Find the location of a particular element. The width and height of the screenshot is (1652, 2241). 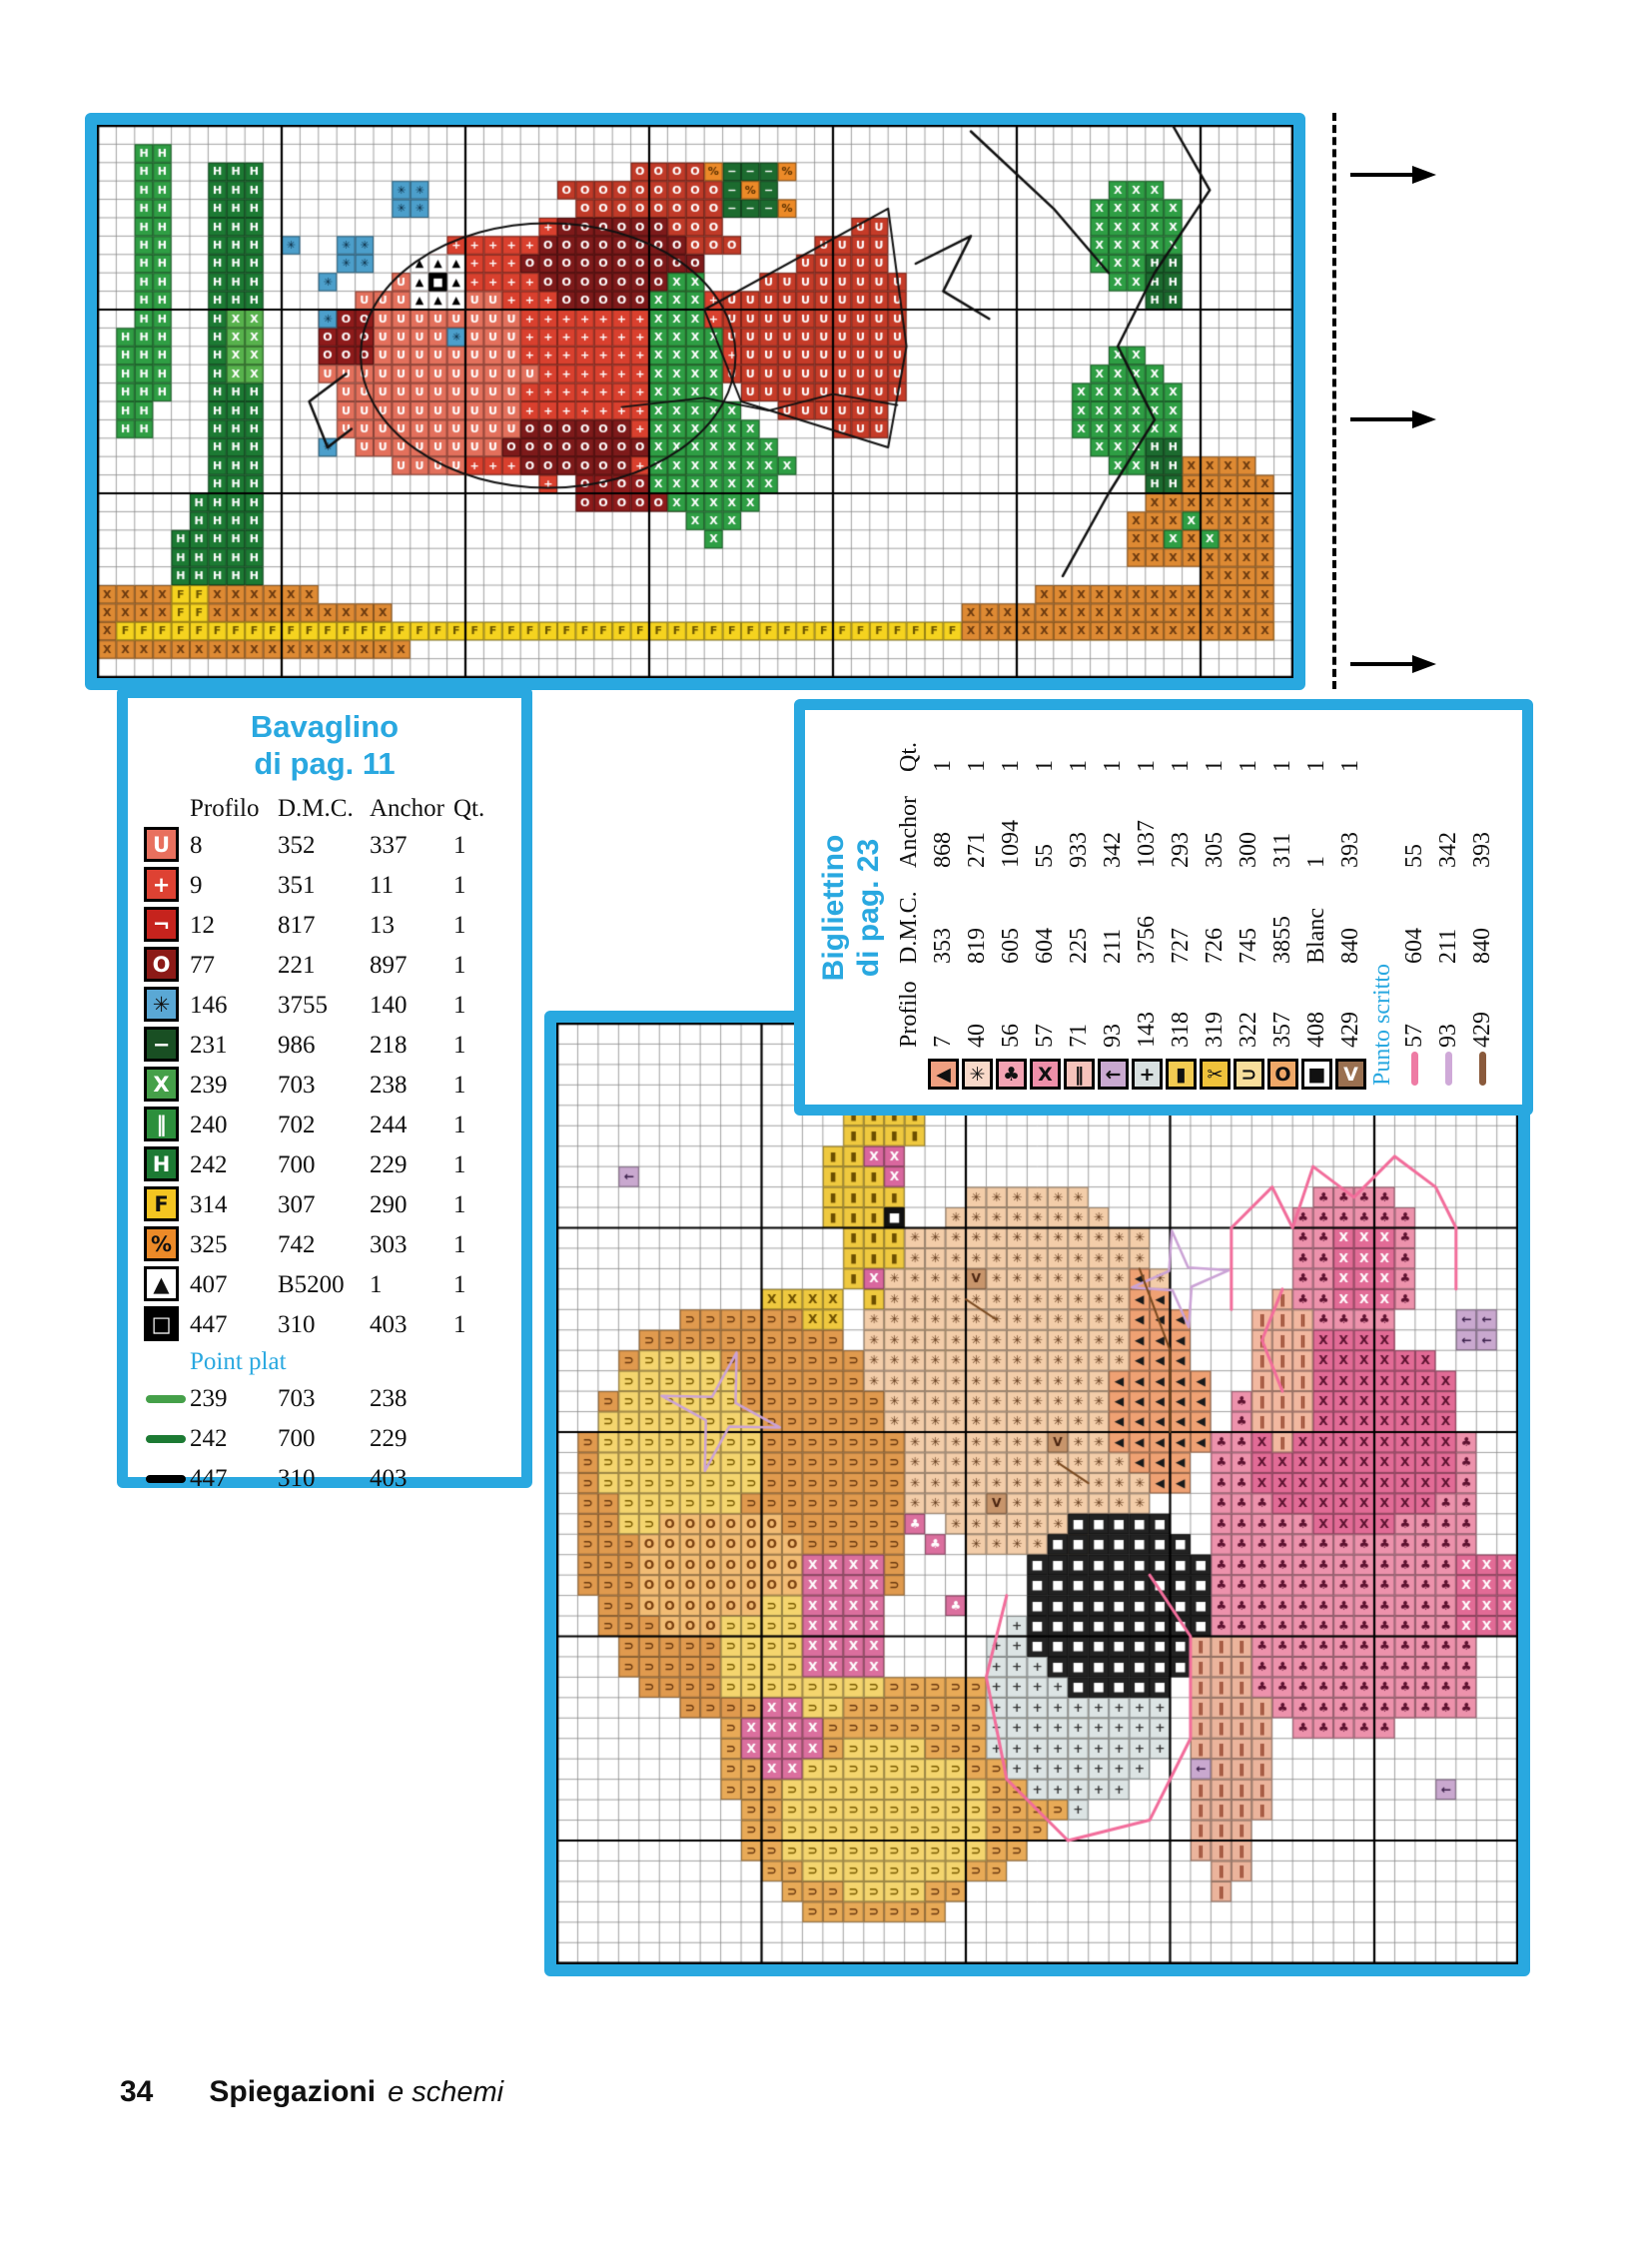

legend-row: ◀ 7 353 868 1 is located at coordinates (943, 906).